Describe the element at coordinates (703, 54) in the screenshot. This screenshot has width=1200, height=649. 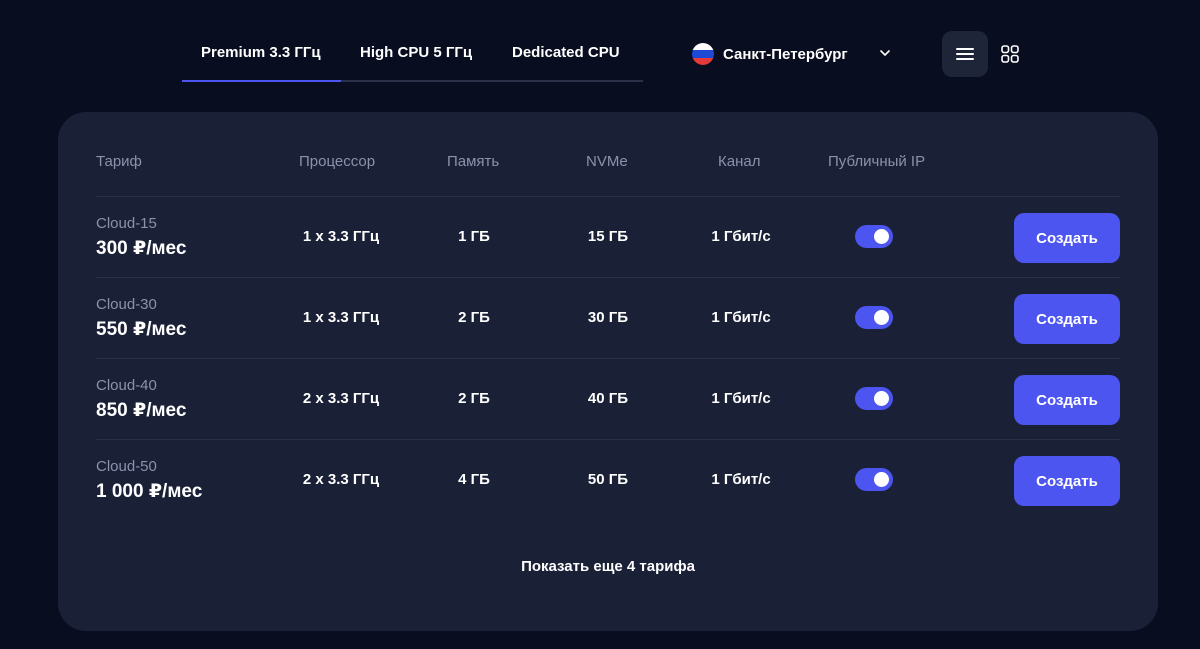
I see `russia-flag-icon` at that location.